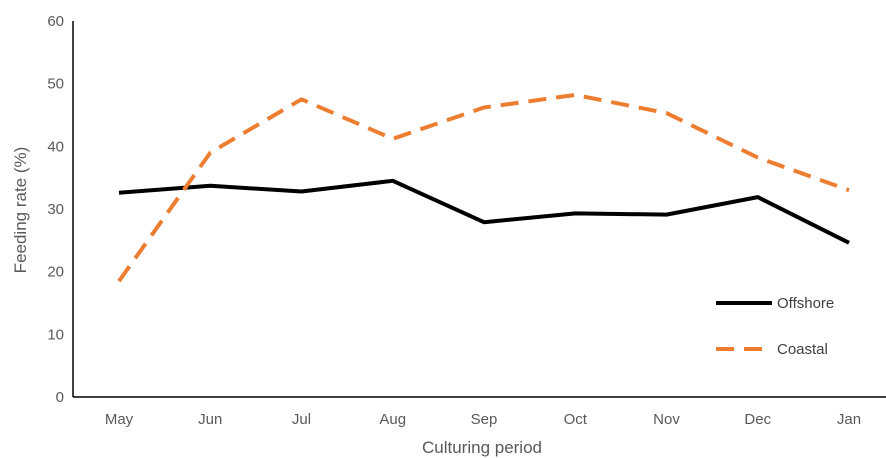  Describe the element at coordinates (301, 419) in the screenshot. I see `x-tick-label: Jul` at that location.